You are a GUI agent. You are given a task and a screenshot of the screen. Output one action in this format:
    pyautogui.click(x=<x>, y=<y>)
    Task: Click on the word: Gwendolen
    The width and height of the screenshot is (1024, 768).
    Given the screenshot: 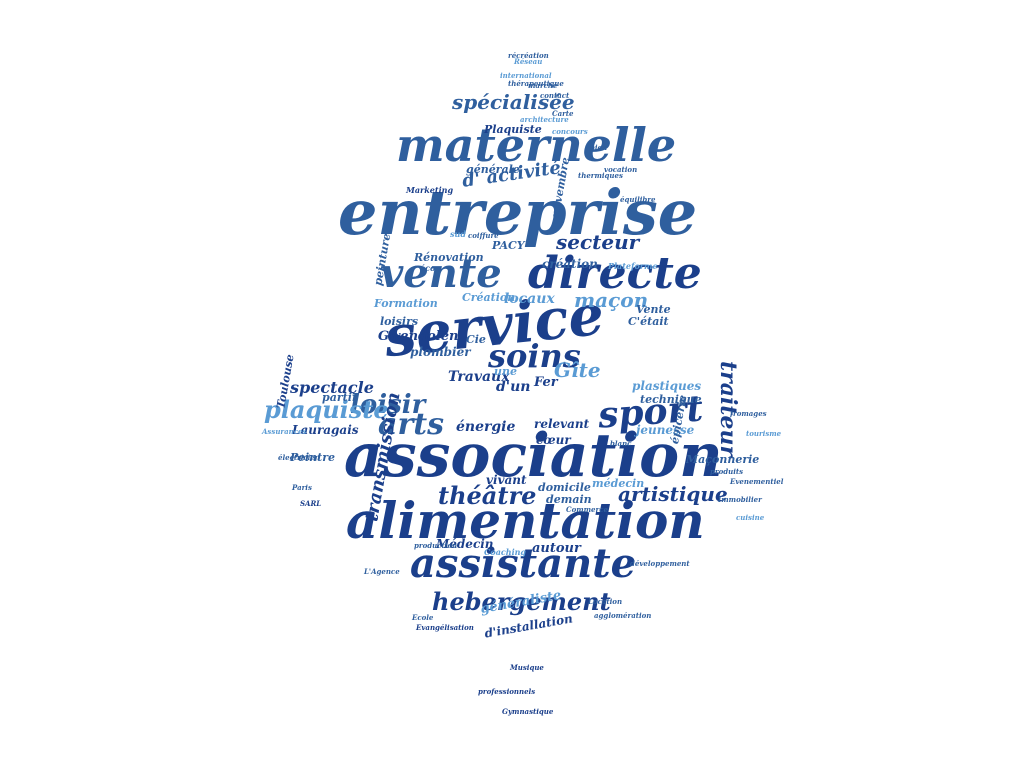 What is the action you would take?
    pyautogui.click(x=418, y=336)
    